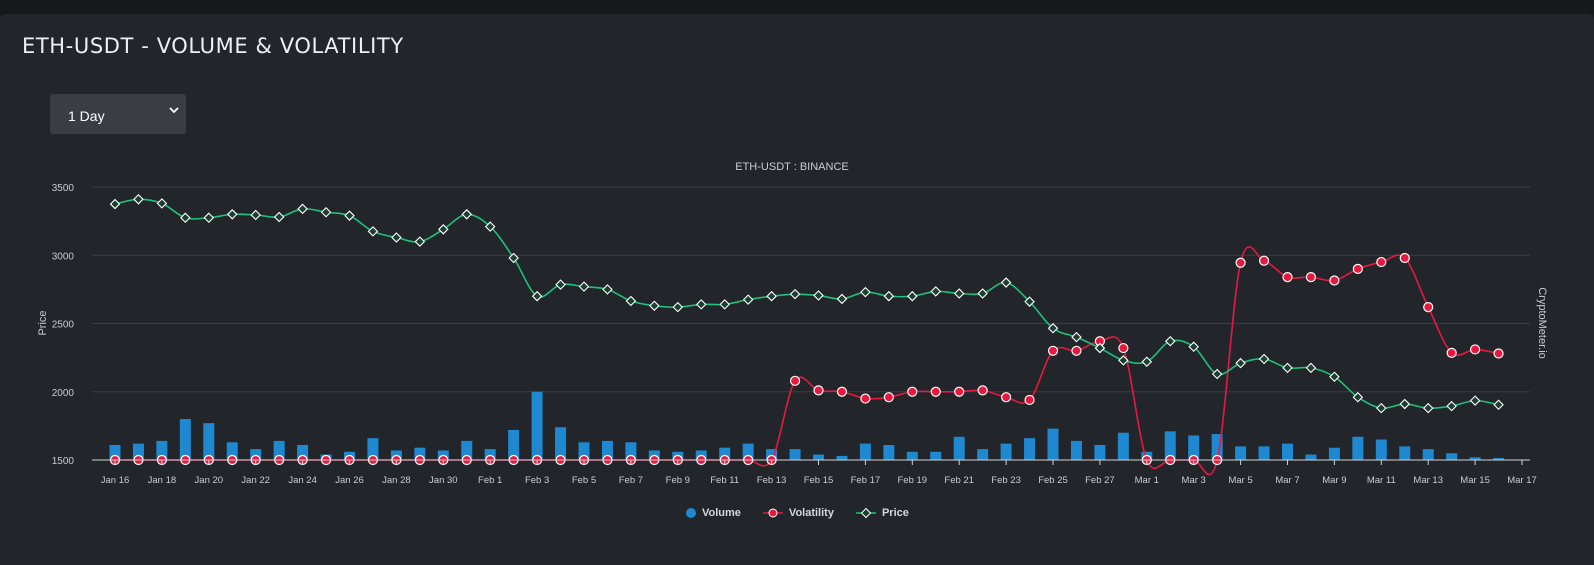 The width and height of the screenshot is (1594, 565). Describe the element at coordinates (882, 513) in the screenshot. I see `legend-item-price: Price` at that location.